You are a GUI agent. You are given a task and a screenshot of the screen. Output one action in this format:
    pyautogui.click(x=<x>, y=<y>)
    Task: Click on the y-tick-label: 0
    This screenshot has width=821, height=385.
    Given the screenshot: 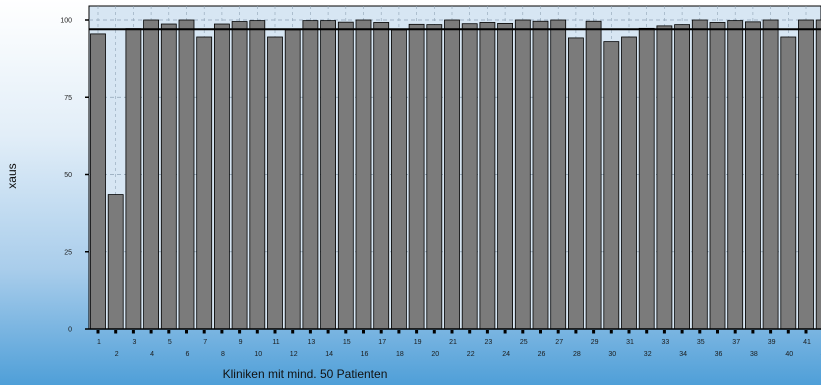 What is the action you would take?
    pyautogui.click(x=70, y=330)
    